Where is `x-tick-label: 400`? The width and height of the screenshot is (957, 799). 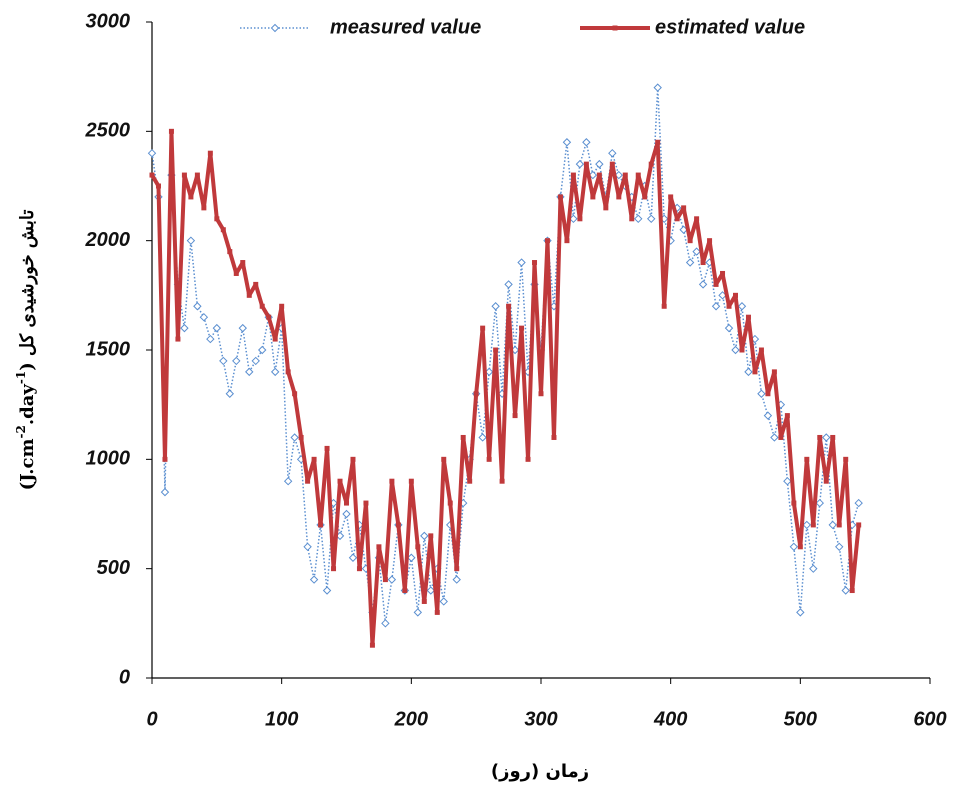 x-tick-label: 400 is located at coordinates (670, 719).